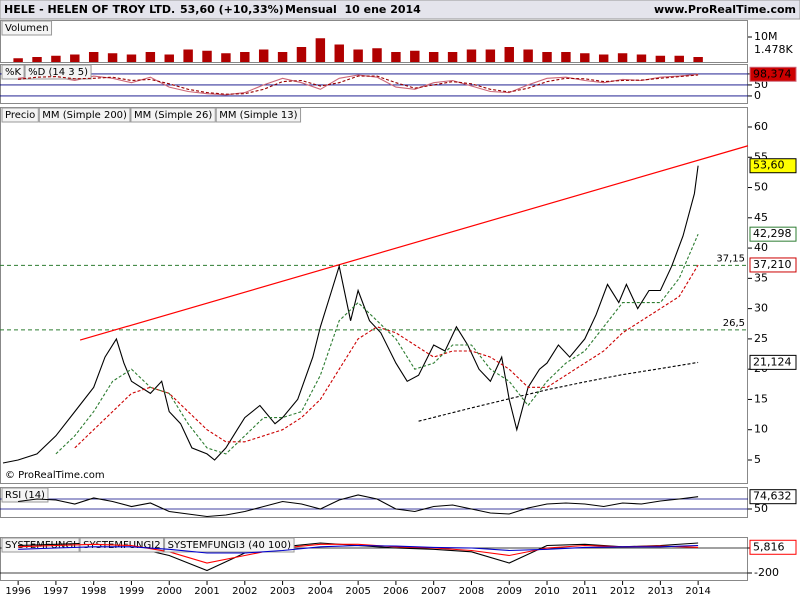 The width and height of the screenshot is (800, 600). Describe the element at coordinates (773, 49) in the screenshot. I see `volume-last: 1.478K` at that location.